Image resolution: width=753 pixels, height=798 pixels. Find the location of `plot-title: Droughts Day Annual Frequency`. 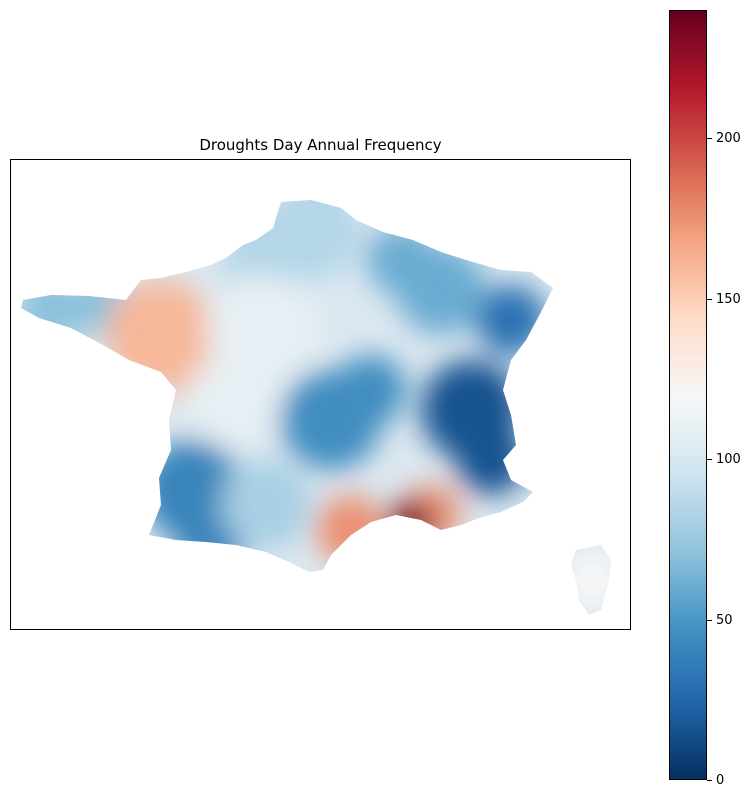

plot-title: Droughts Day Annual Frequency is located at coordinates (320, 145).